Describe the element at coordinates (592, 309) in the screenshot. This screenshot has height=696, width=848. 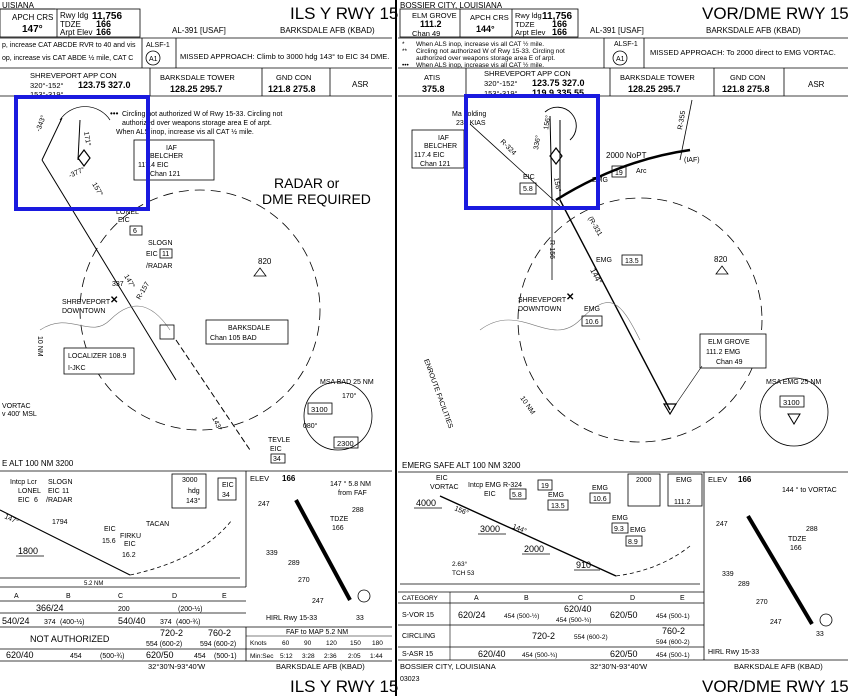
I see `right-emg-2: EMG` at that location.